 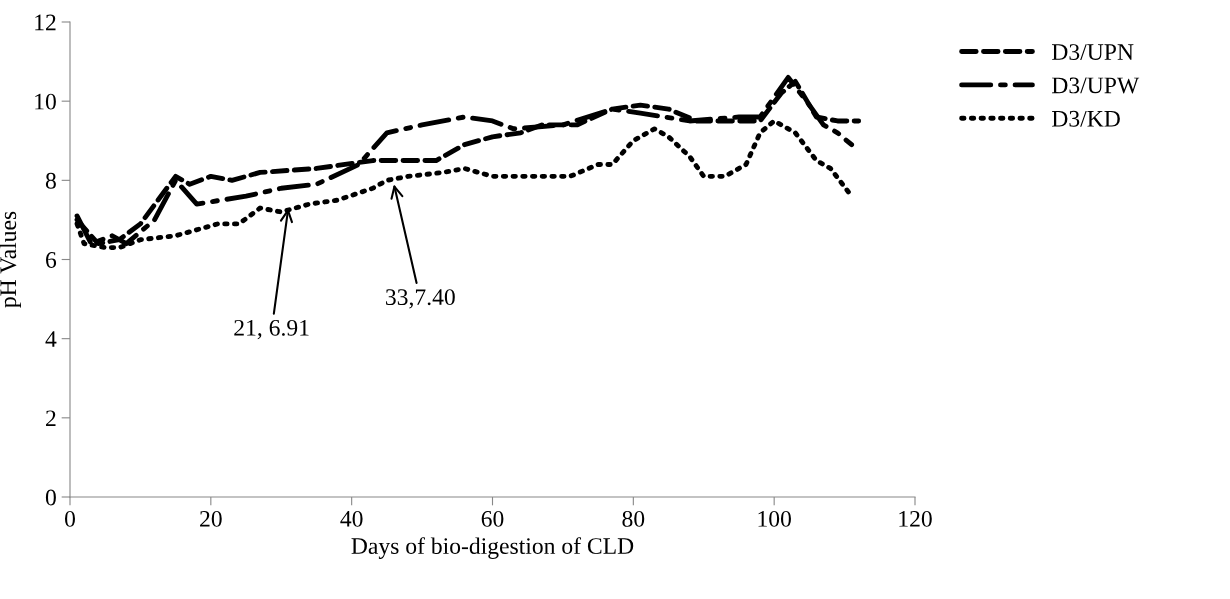 What do you see at coordinates (271, 329) in the screenshot?
I see `annotation: 21, 6.91` at bounding box center [271, 329].